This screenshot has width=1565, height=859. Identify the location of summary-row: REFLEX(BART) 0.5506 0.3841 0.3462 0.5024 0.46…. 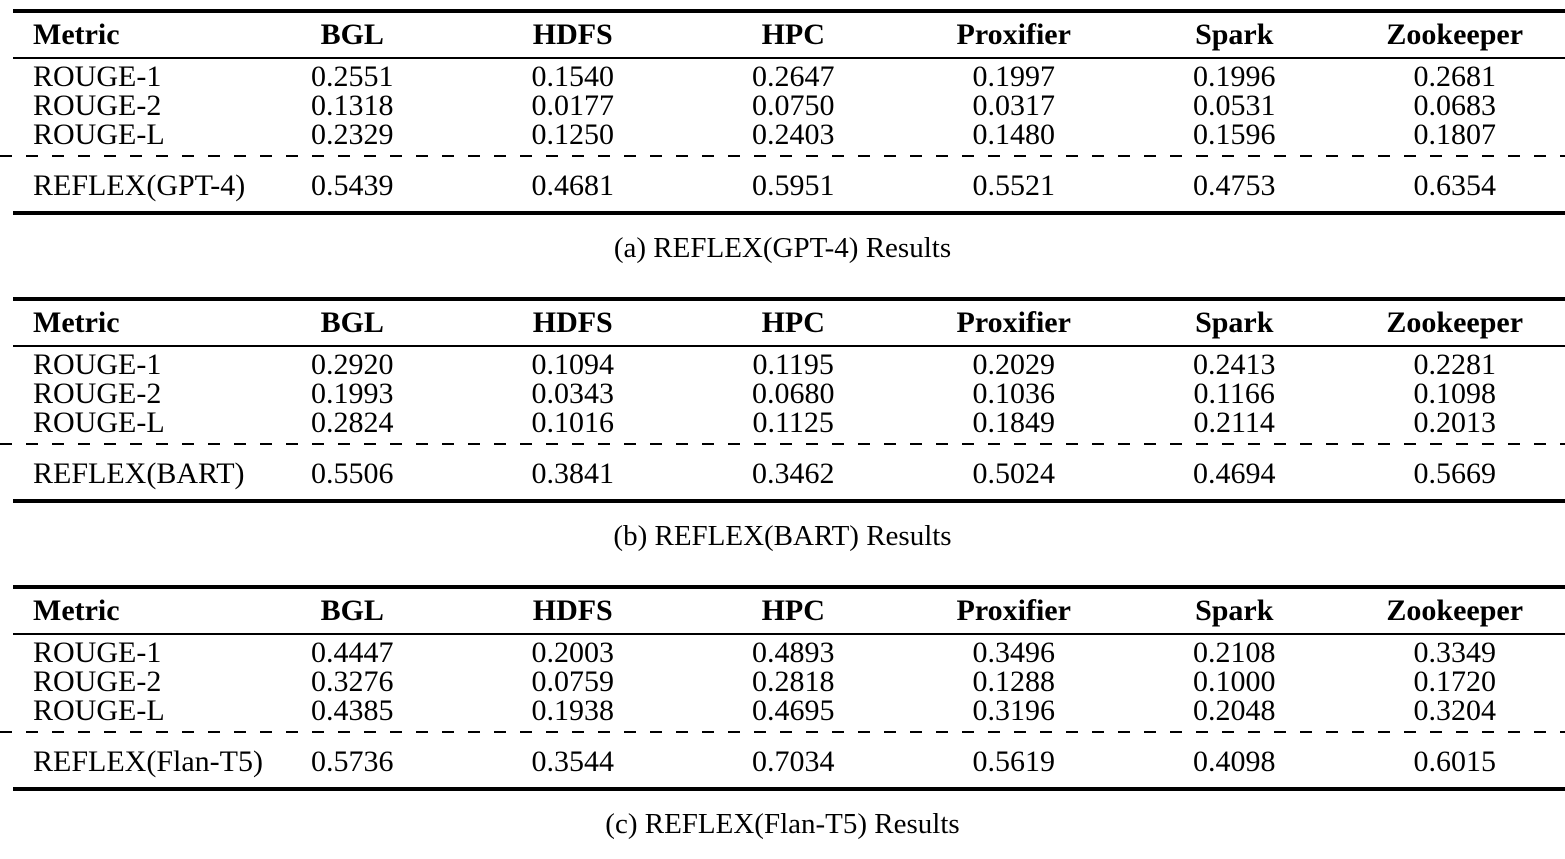
(789, 472).